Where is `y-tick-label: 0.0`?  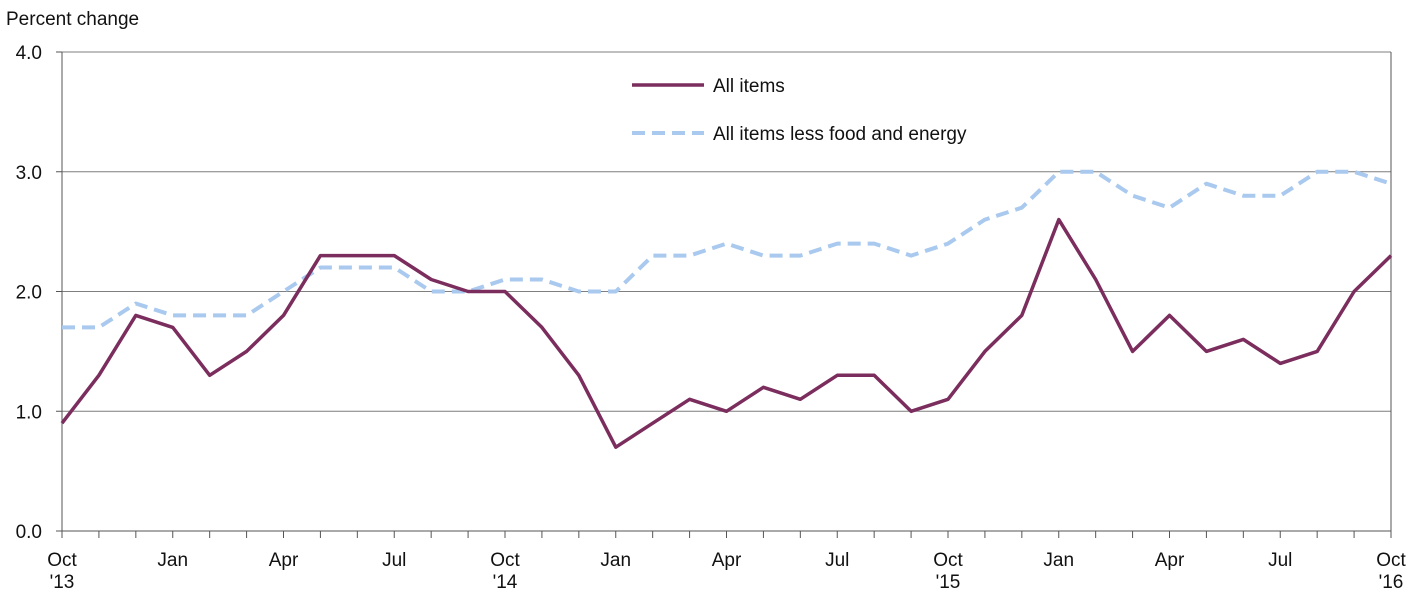 y-tick-label: 0.0 is located at coordinates (29, 532).